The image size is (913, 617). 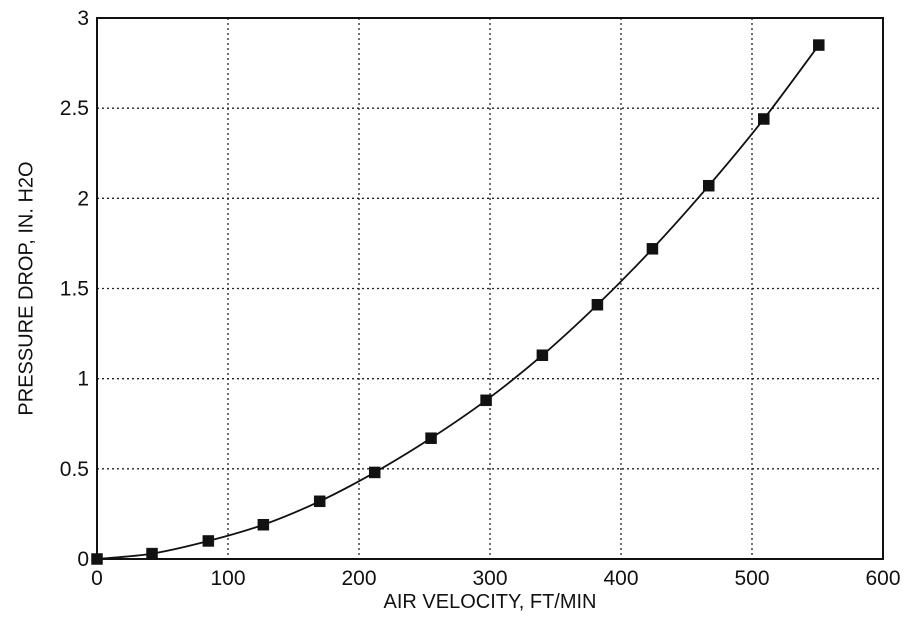 What do you see at coordinates (74, 469) in the screenshot?
I see `y-tick-label: 0.5` at bounding box center [74, 469].